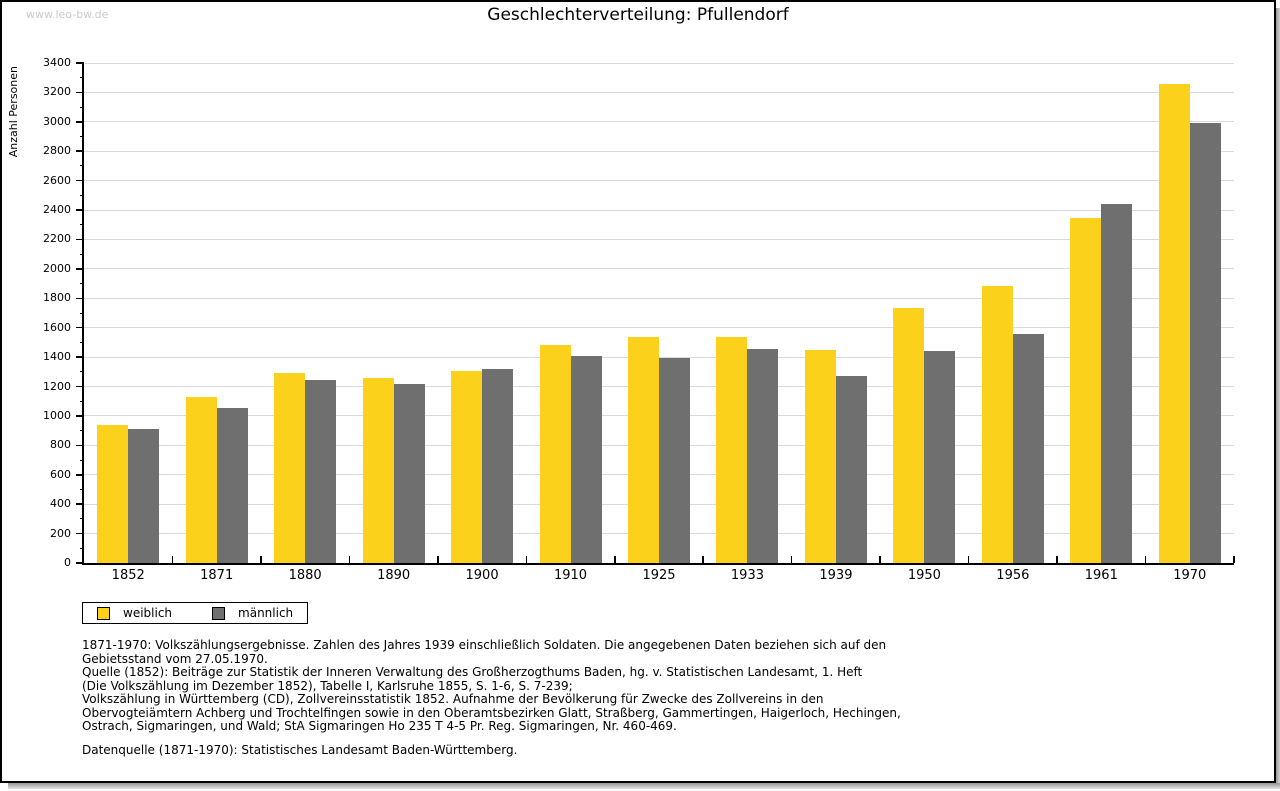 The height and width of the screenshot is (791, 1280). I want to click on bar-maennlich-1950, so click(940, 456).